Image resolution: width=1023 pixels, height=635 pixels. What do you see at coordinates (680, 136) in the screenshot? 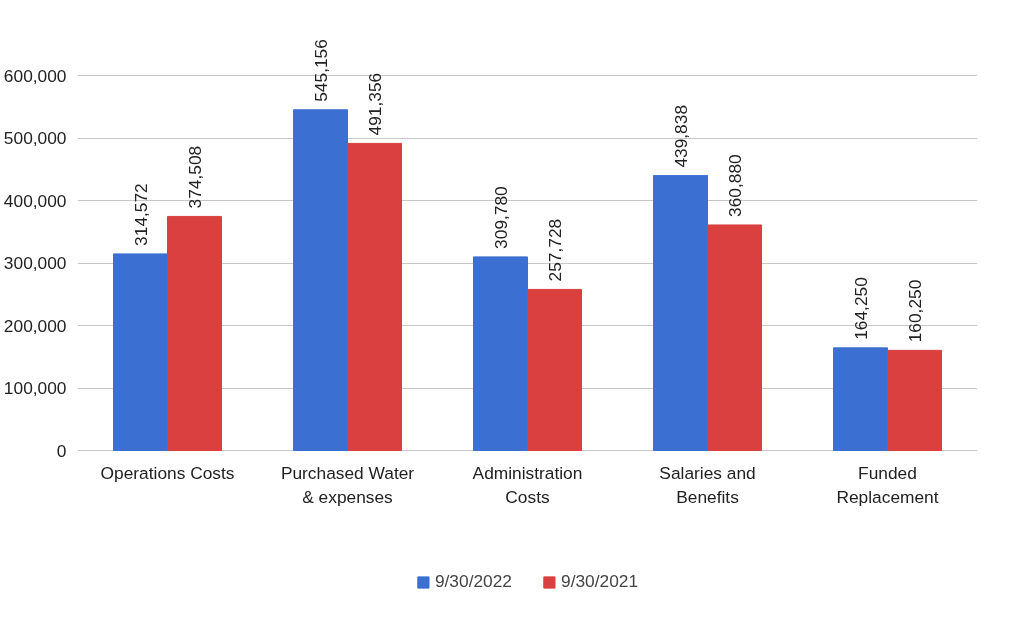
I see `data-label: 439,838` at bounding box center [680, 136].